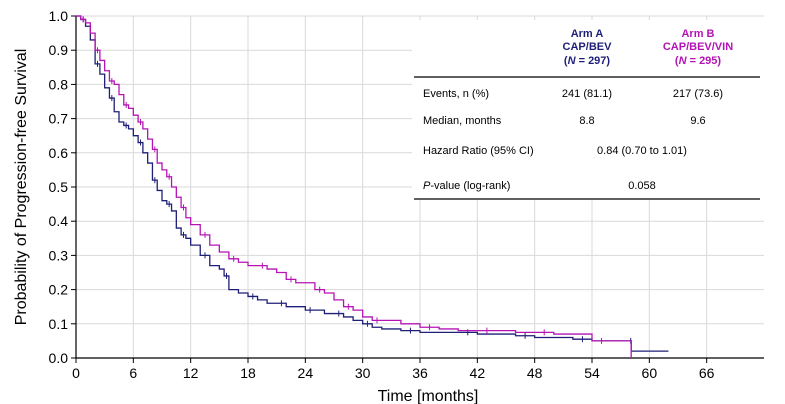 This screenshot has width=785, height=404. Describe the element at coordinates (59, 50) in the screenshot. I see `y-tick-label: 0.9` at that location.